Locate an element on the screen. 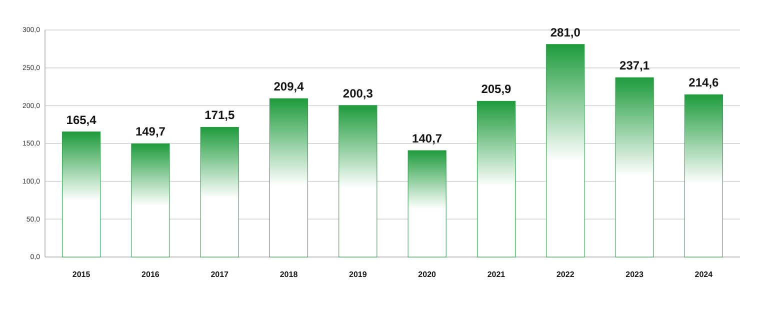 Image resolution: width=760 pixels, height=332 pixels. x-tick-label: 2019 is located at coordinates (358, 274).